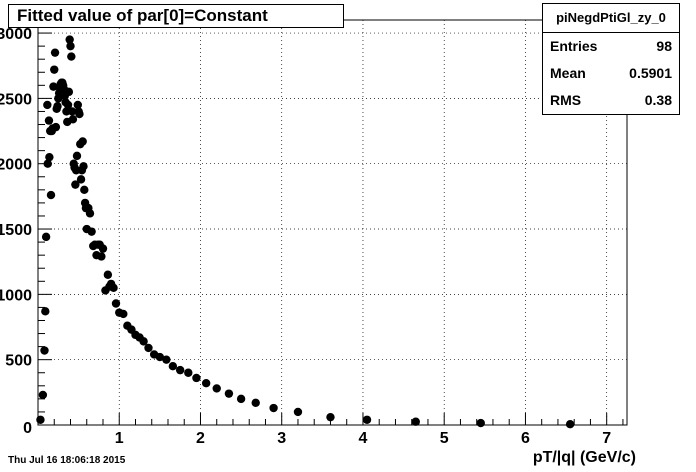  Describe the element at coordinates (584, 457) in the screenshot. I see `x-axis-label: pT/|q| (GeV/c)` at that location.